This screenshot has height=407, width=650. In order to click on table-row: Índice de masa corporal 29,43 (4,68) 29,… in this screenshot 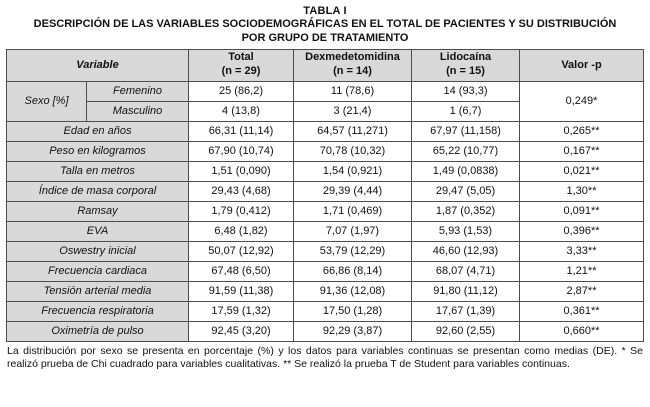, I will do `click(325, 191)`.